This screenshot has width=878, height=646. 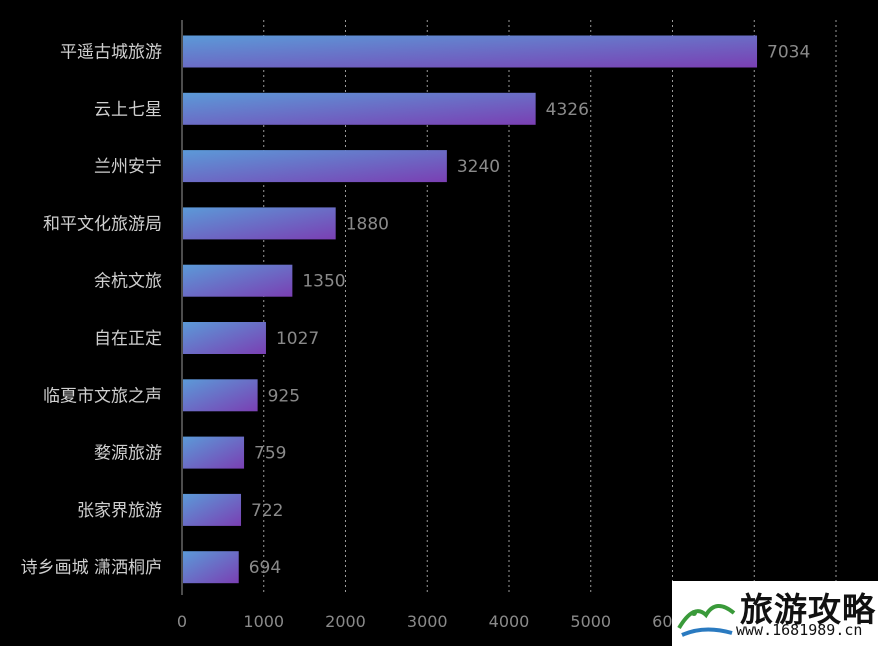 What do you see at coordinates (478, 167) in the screenshot?
I see `value-label: 3240` at bounding box center [478, 167].